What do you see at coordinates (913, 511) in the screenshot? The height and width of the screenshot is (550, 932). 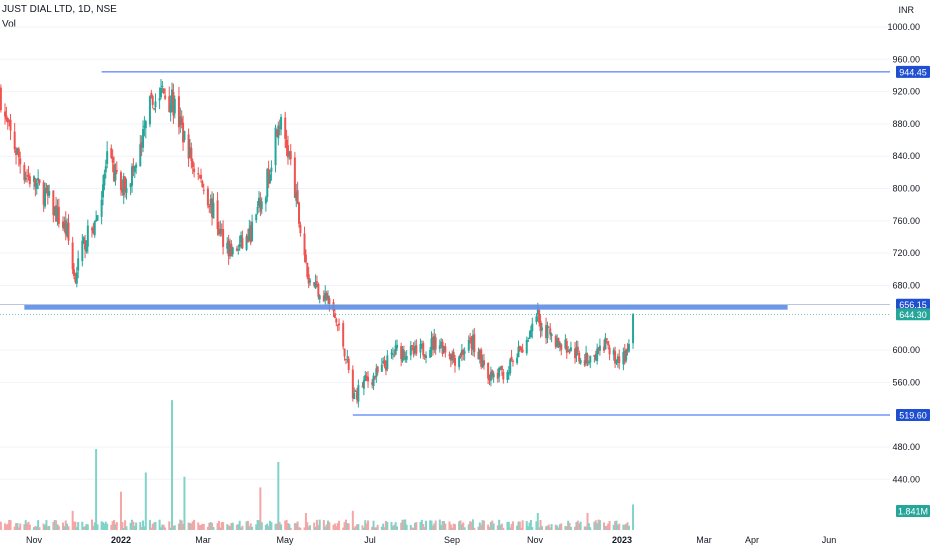 I see `volume-label-badge` at bounding box center [913, 511].